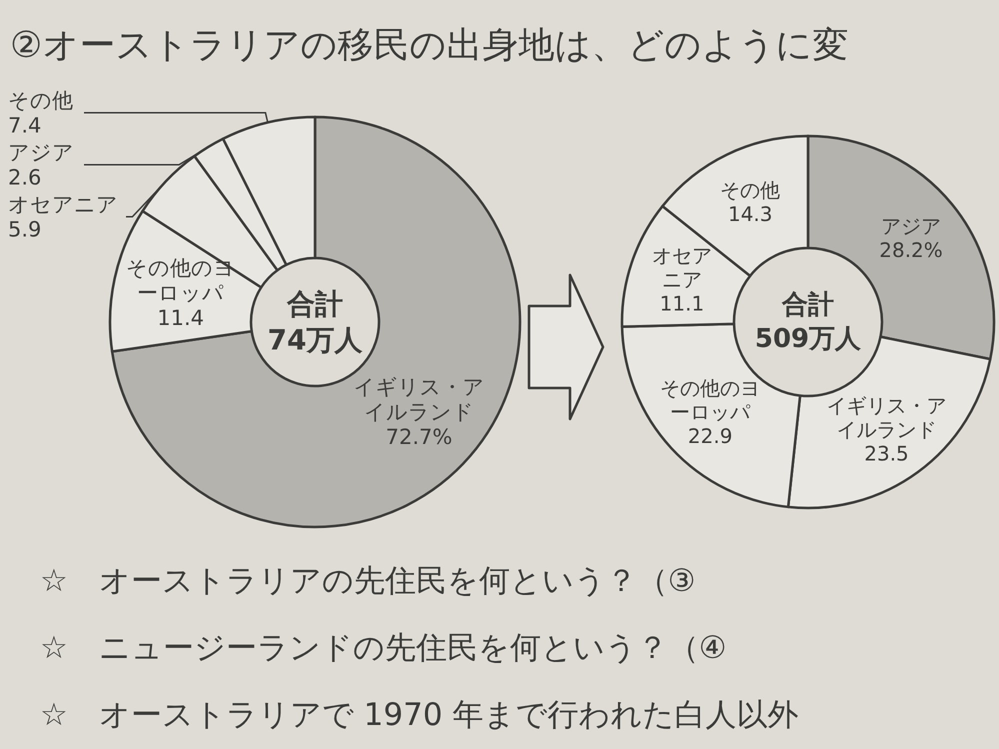 The height and width of the screenshot is (749, 999). What do you see at coordinates (25, 229) in the screenshot?
I see `data-label: 5.9` at bounding box center [25, 229].